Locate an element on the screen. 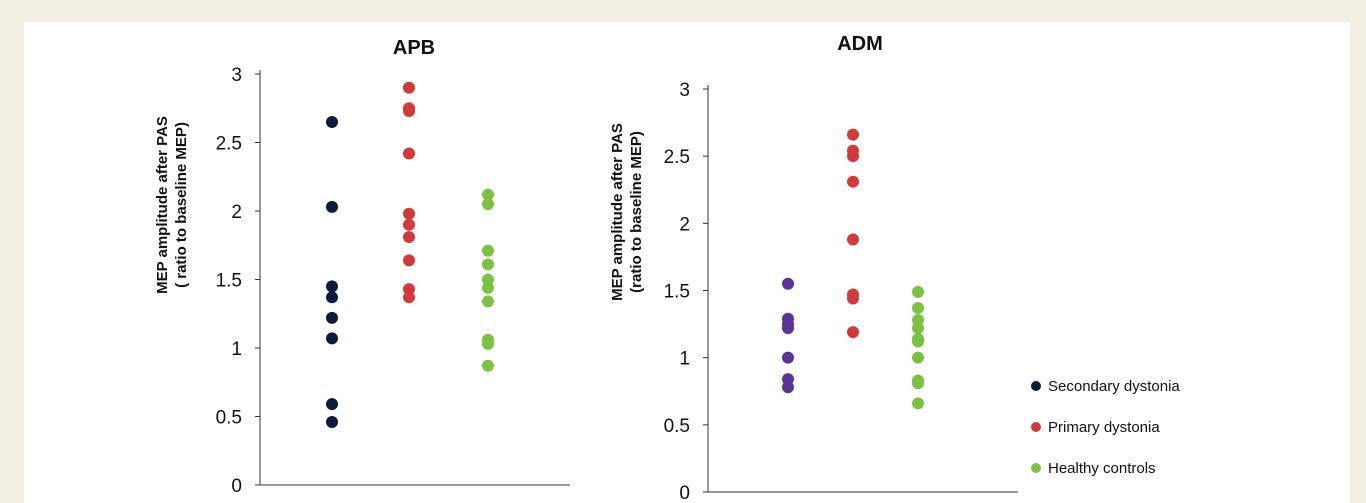 The height and width of the screenshot is (503, 1366). legend-label: Secondary dystonia is located at coordinates (1114, 386).